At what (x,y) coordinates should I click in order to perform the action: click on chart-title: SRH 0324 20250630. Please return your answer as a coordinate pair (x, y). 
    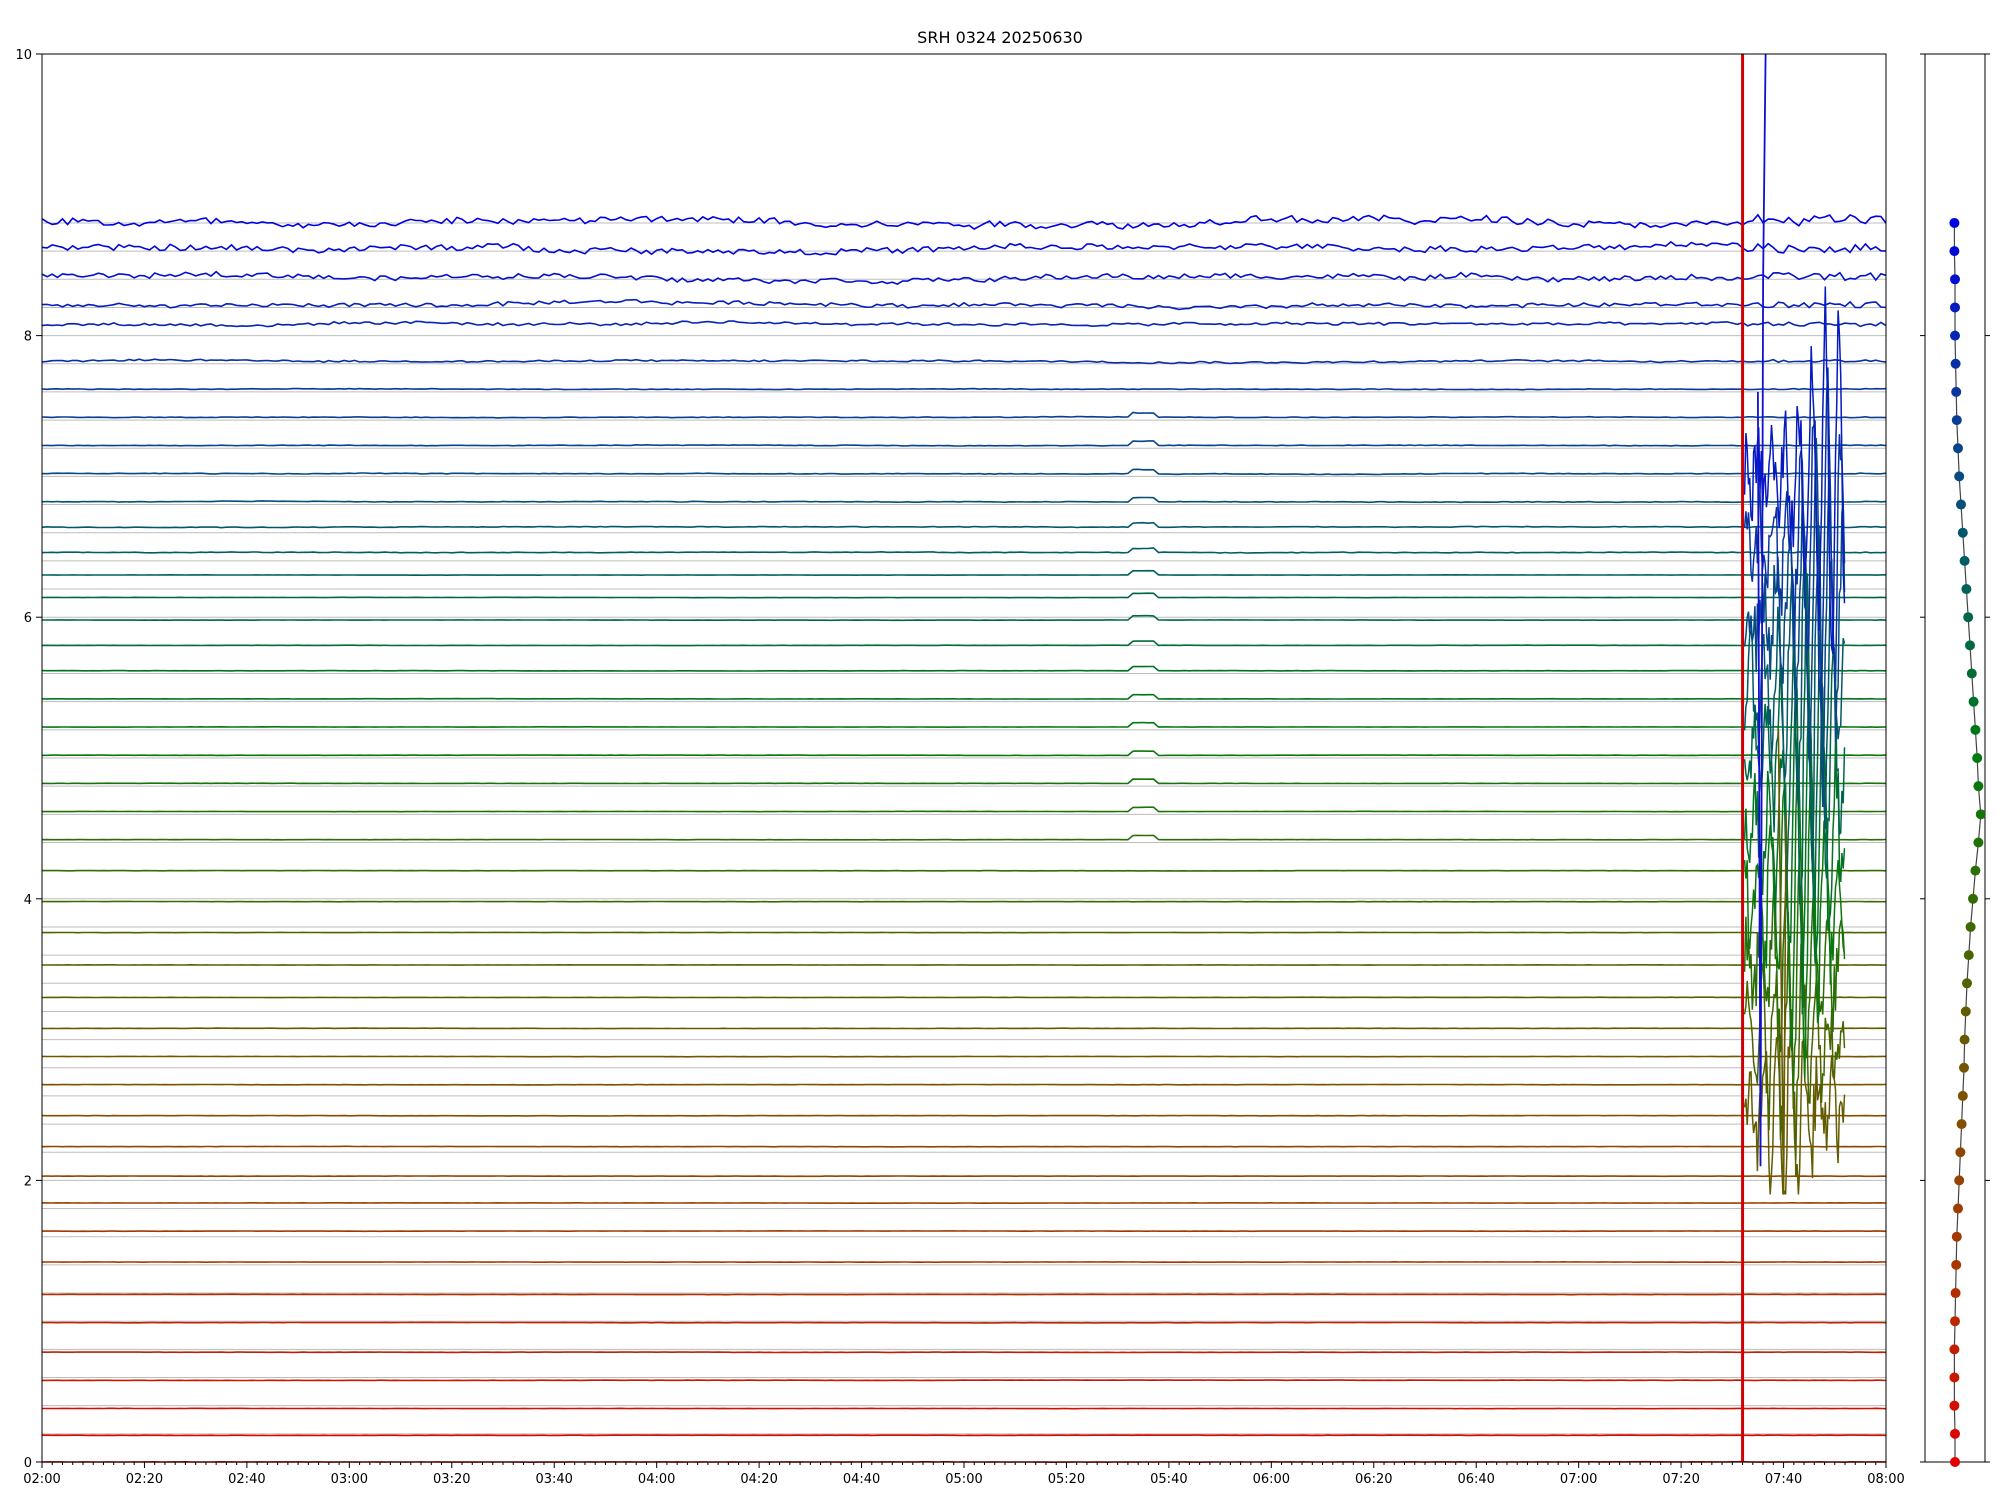
    Looking at the image, I should click on (1000, 37).